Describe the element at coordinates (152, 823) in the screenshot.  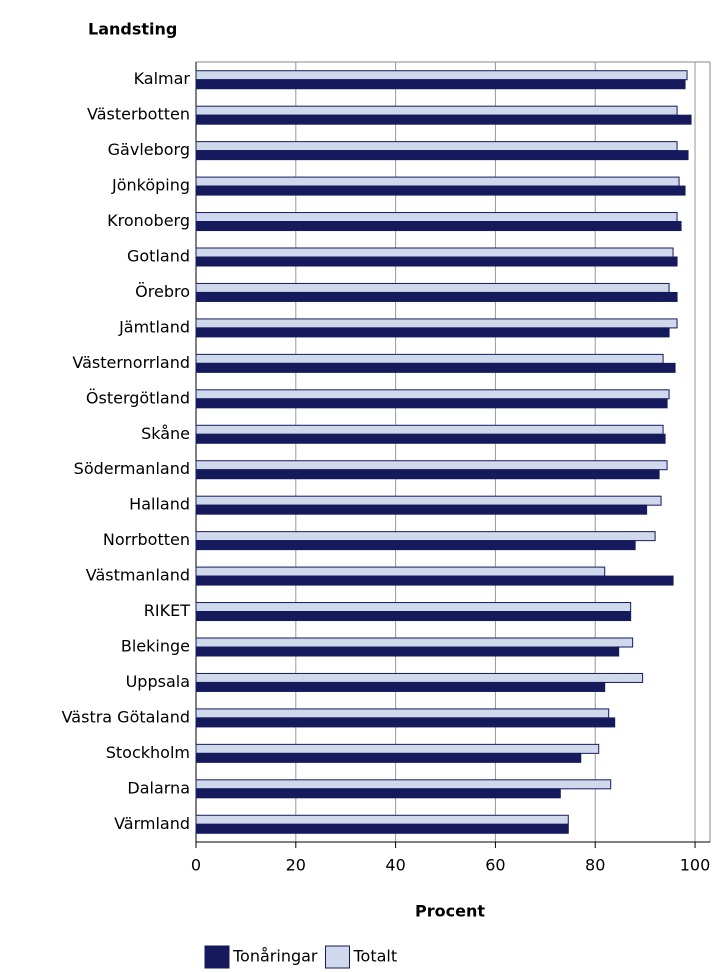
I see `y-tick-label: Värmland` at that location.